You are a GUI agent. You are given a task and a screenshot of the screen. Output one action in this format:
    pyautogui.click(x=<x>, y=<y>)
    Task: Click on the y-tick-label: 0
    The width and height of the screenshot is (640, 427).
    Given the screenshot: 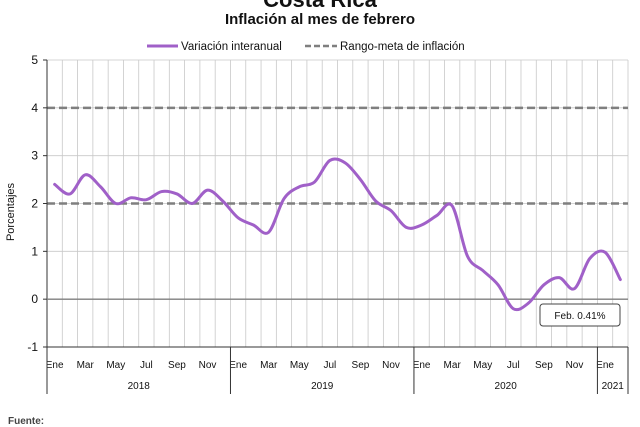 What is the action you would take?
    pyautogui.click(x=34, y=299)
    